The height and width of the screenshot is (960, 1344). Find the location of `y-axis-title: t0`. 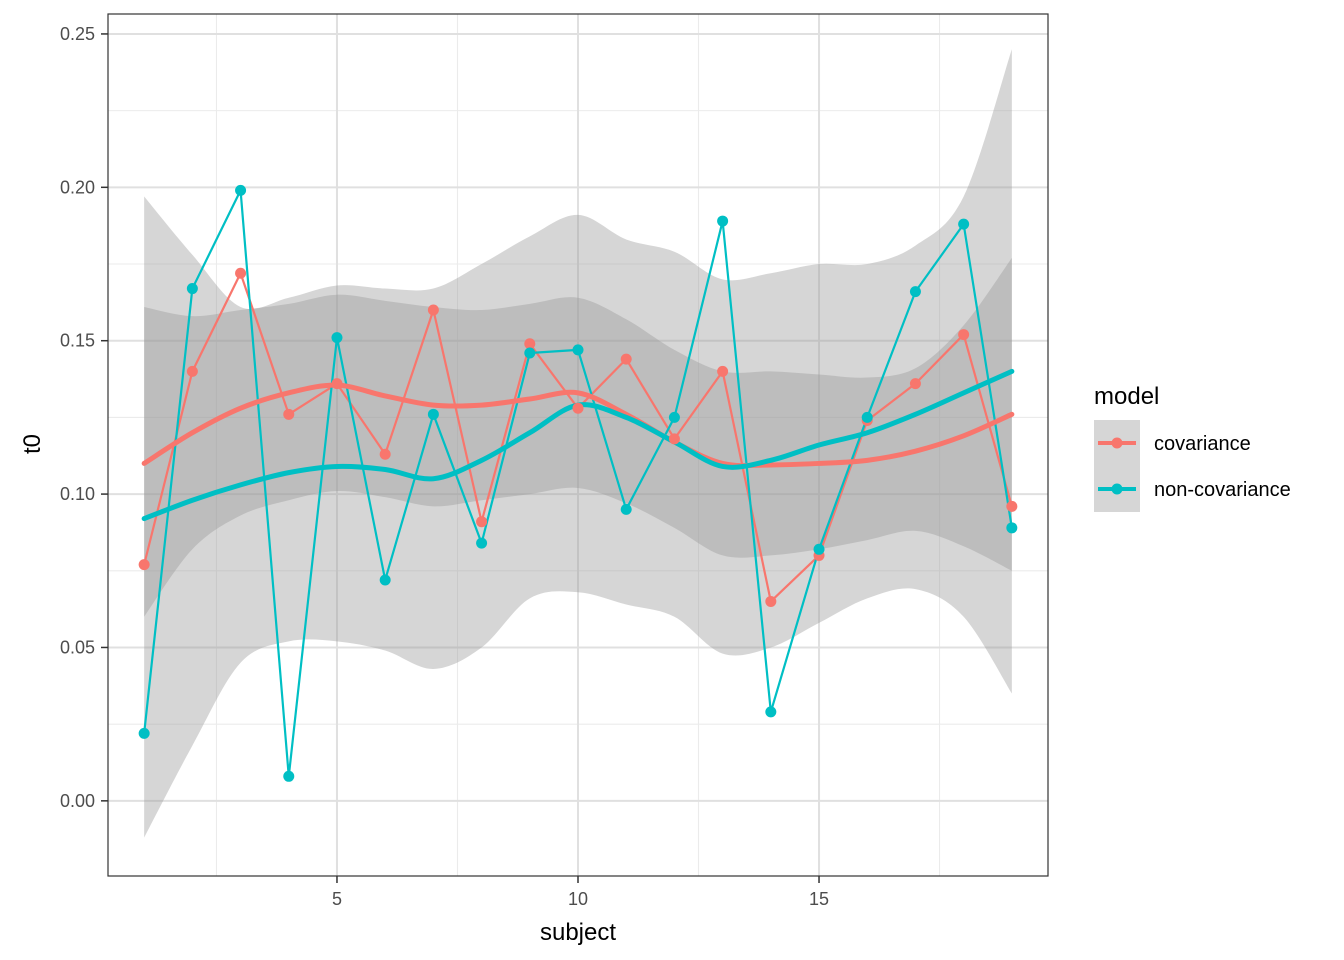

y-axis-title: t0 is located at coordinates (32, 444).